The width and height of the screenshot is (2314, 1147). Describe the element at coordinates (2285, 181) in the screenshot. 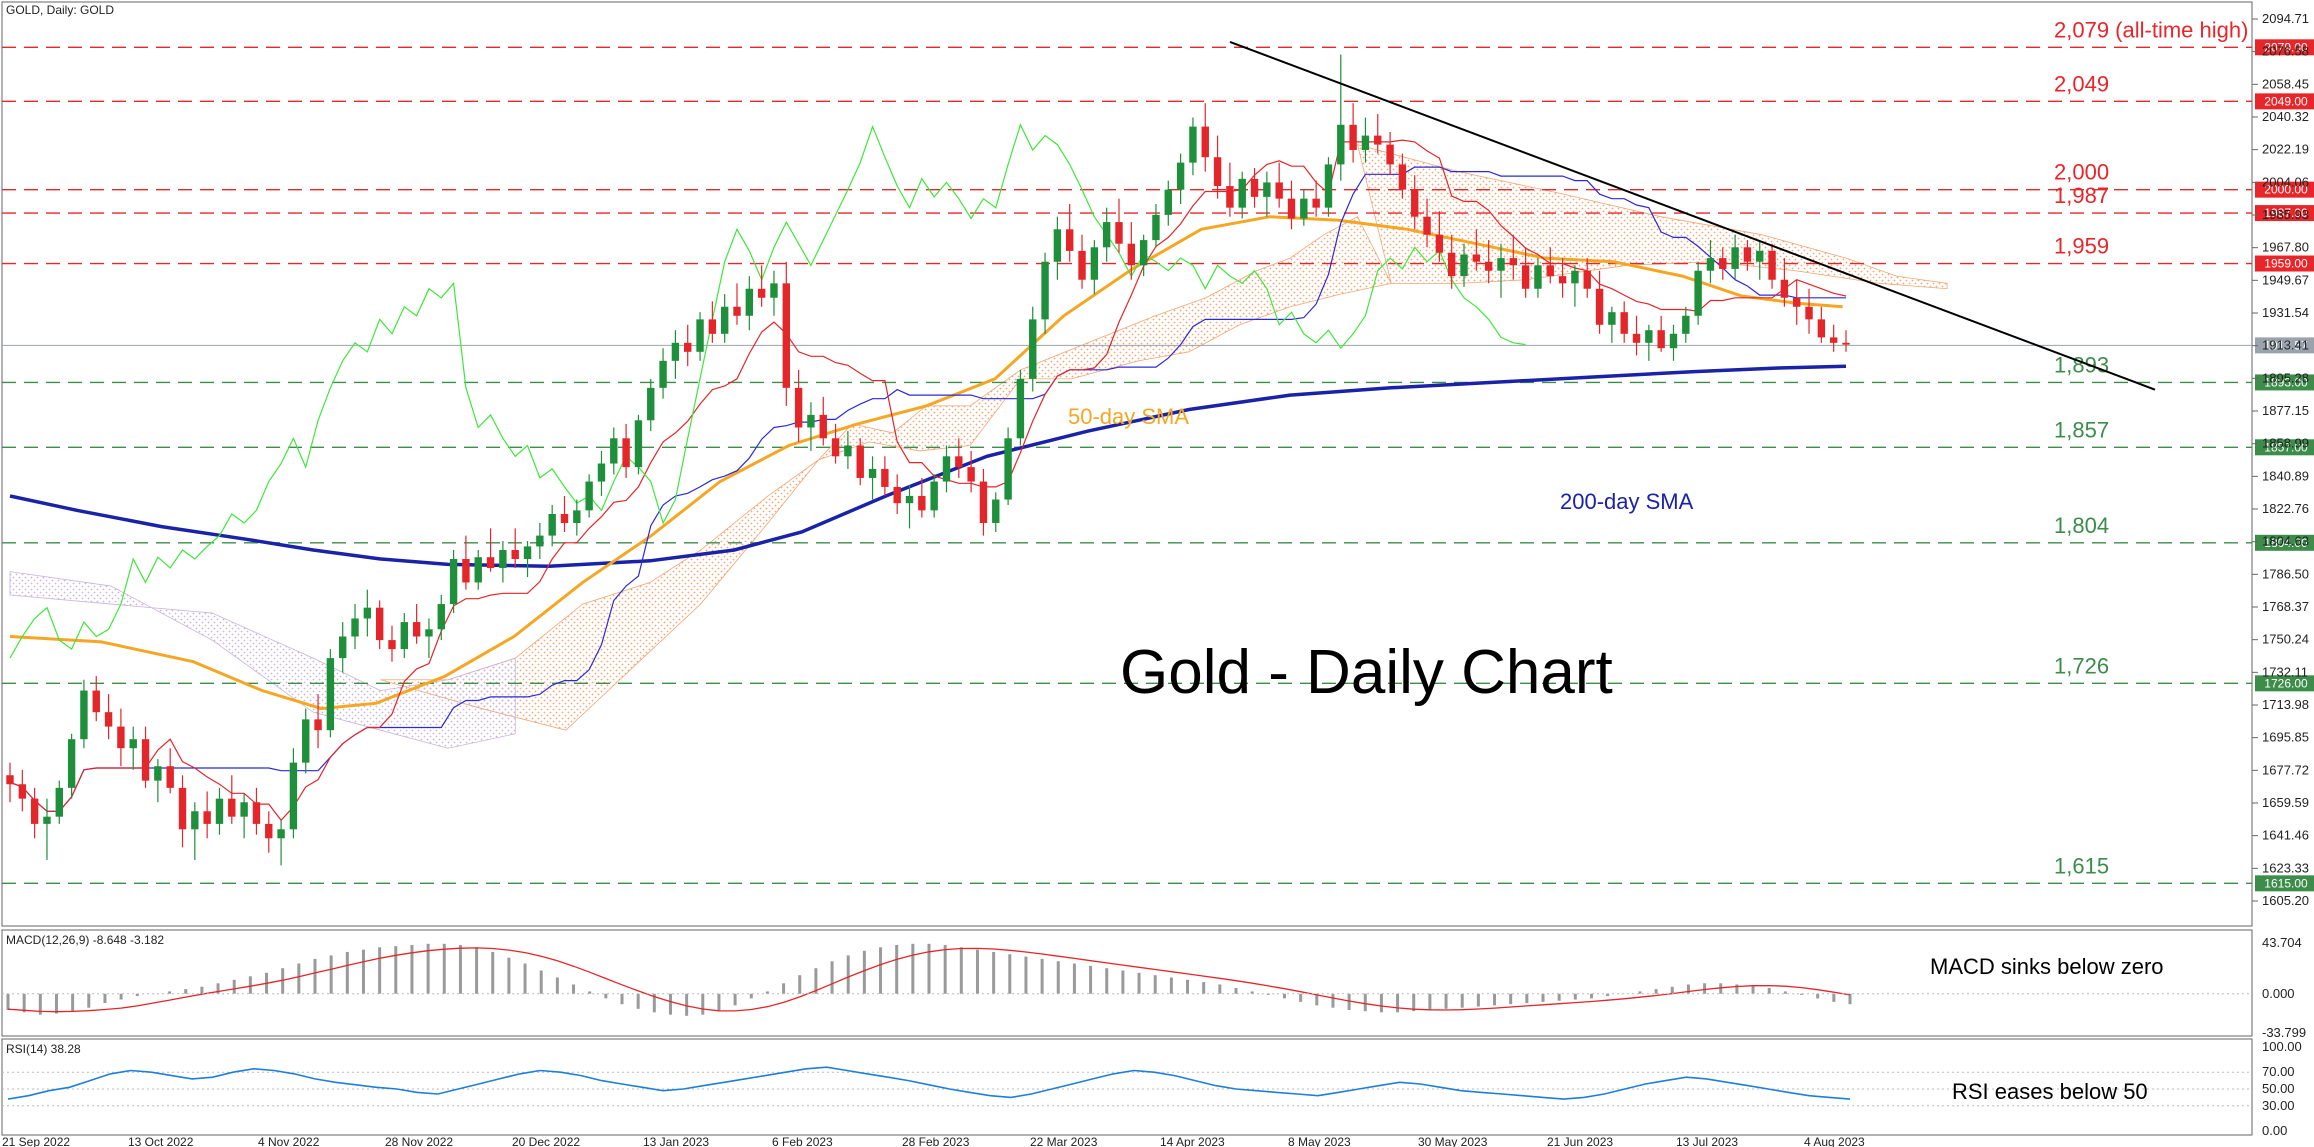

I see `y-tick-label: 2004.06` at that location.